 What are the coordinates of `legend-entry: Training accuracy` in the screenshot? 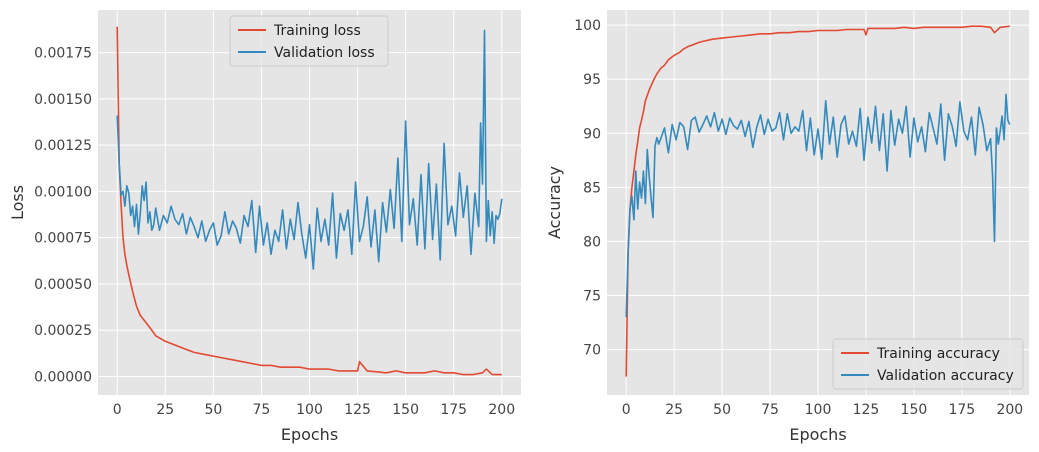 It's located at (938, 354).